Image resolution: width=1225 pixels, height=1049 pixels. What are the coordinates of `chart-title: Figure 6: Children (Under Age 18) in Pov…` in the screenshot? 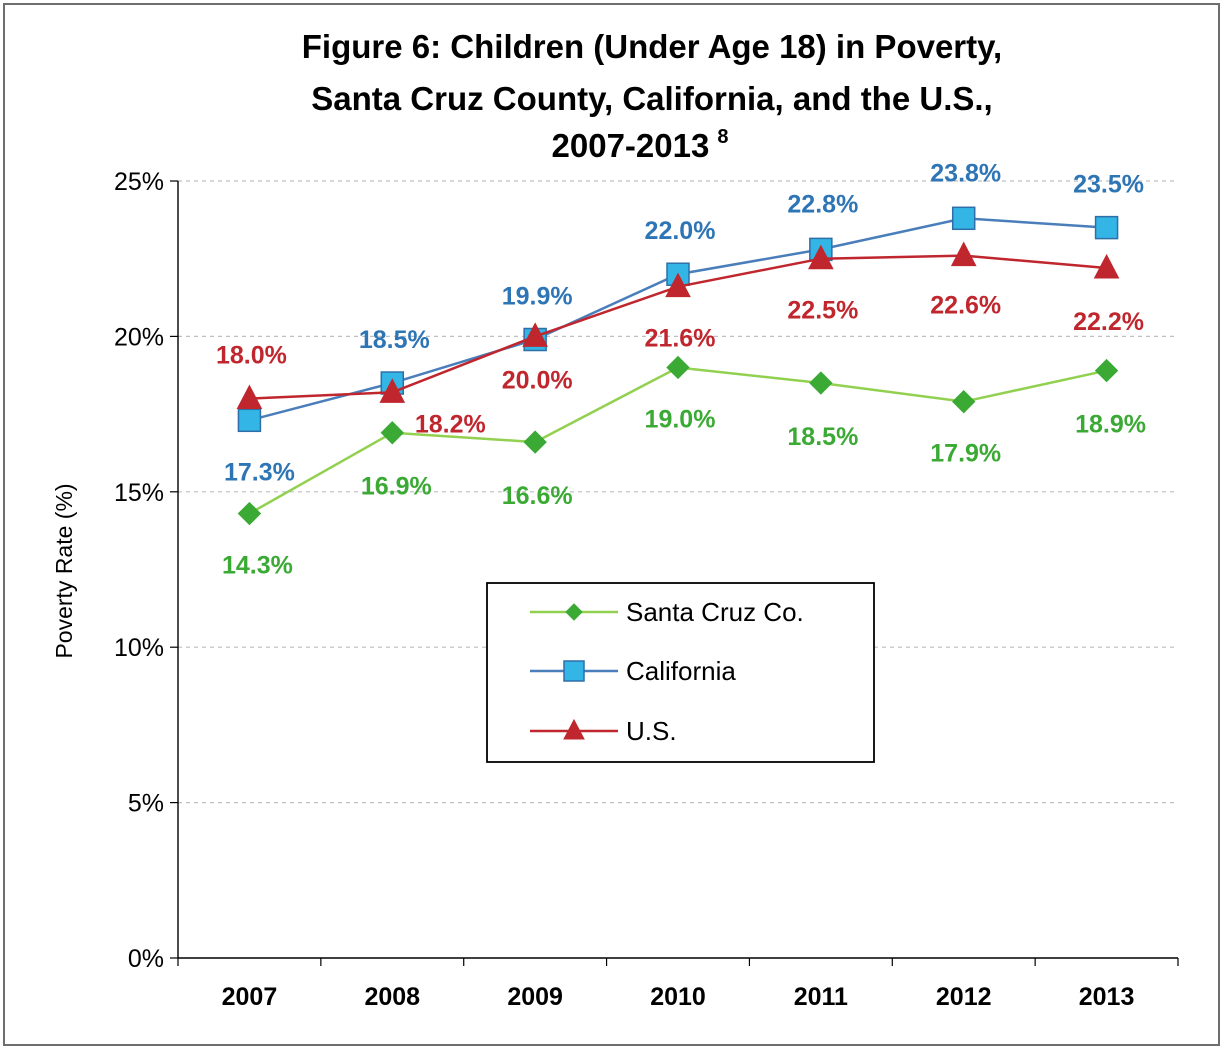 It's located at (652, 96).